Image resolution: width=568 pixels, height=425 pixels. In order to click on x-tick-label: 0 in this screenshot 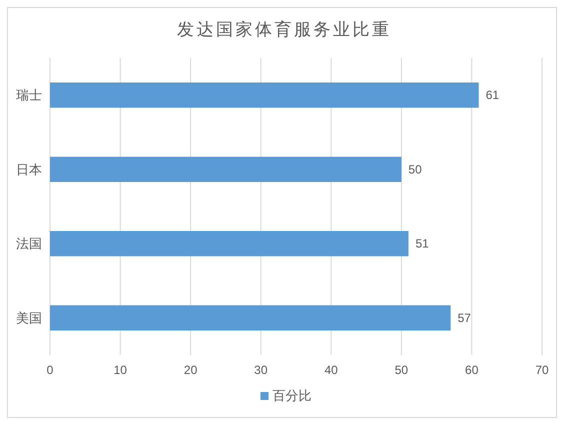, I will do `click(50, 370)`.